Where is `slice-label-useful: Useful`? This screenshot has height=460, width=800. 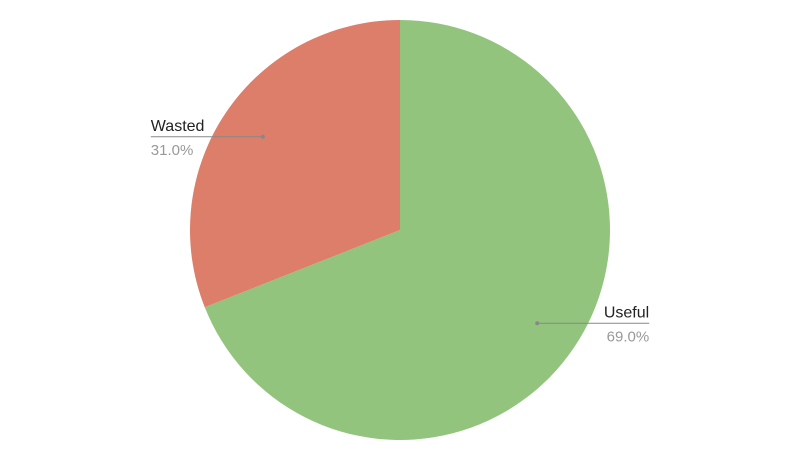 slice-label-useful: Useful is located at coordinates (626, 312).